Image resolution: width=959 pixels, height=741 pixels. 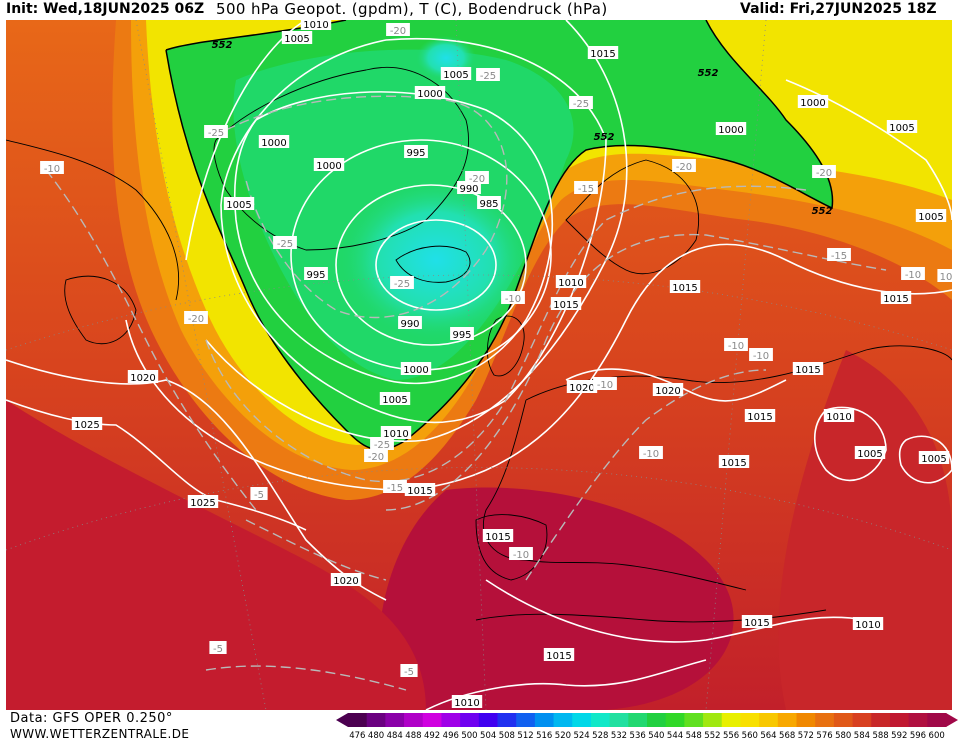 I want to click on isobar-label: 990, so click(x=468, y=189).